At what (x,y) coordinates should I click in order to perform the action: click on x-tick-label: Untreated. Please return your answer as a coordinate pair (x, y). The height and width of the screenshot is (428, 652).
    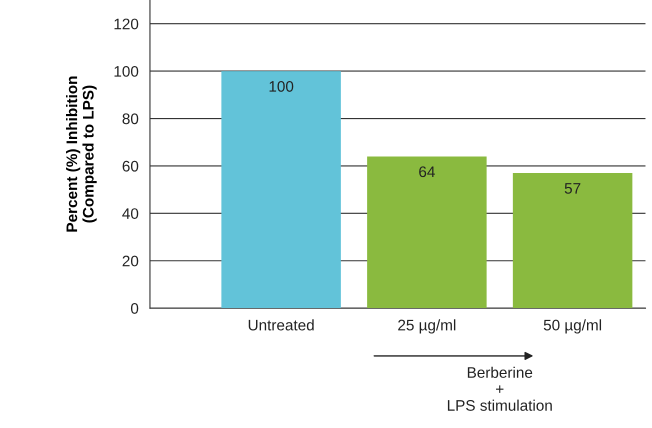
    Looking at the image, I should click on (281, 324).